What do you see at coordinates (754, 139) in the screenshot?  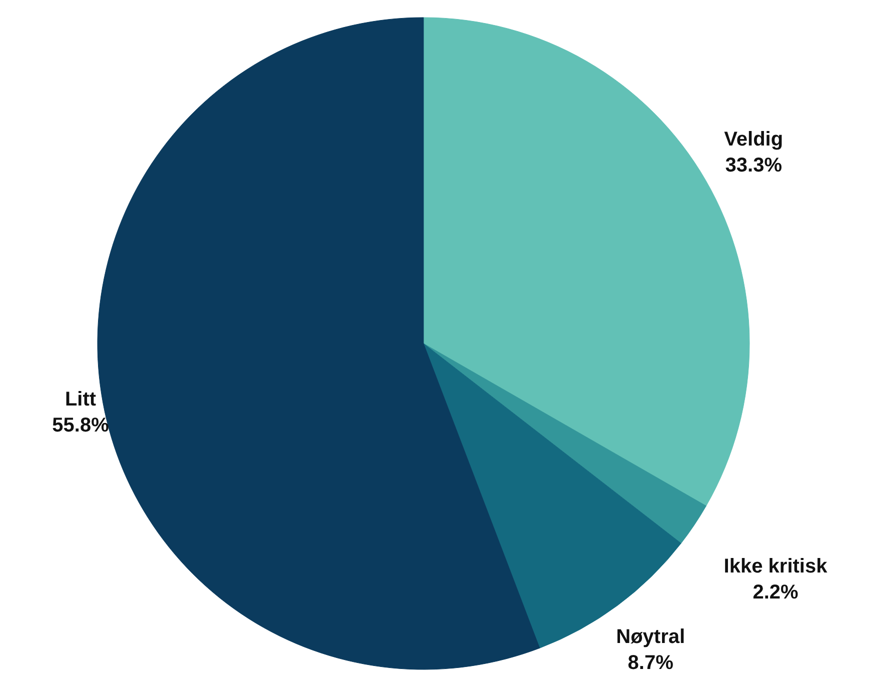 I see `slice-label: Veldig` at bounding box center [754, 139].